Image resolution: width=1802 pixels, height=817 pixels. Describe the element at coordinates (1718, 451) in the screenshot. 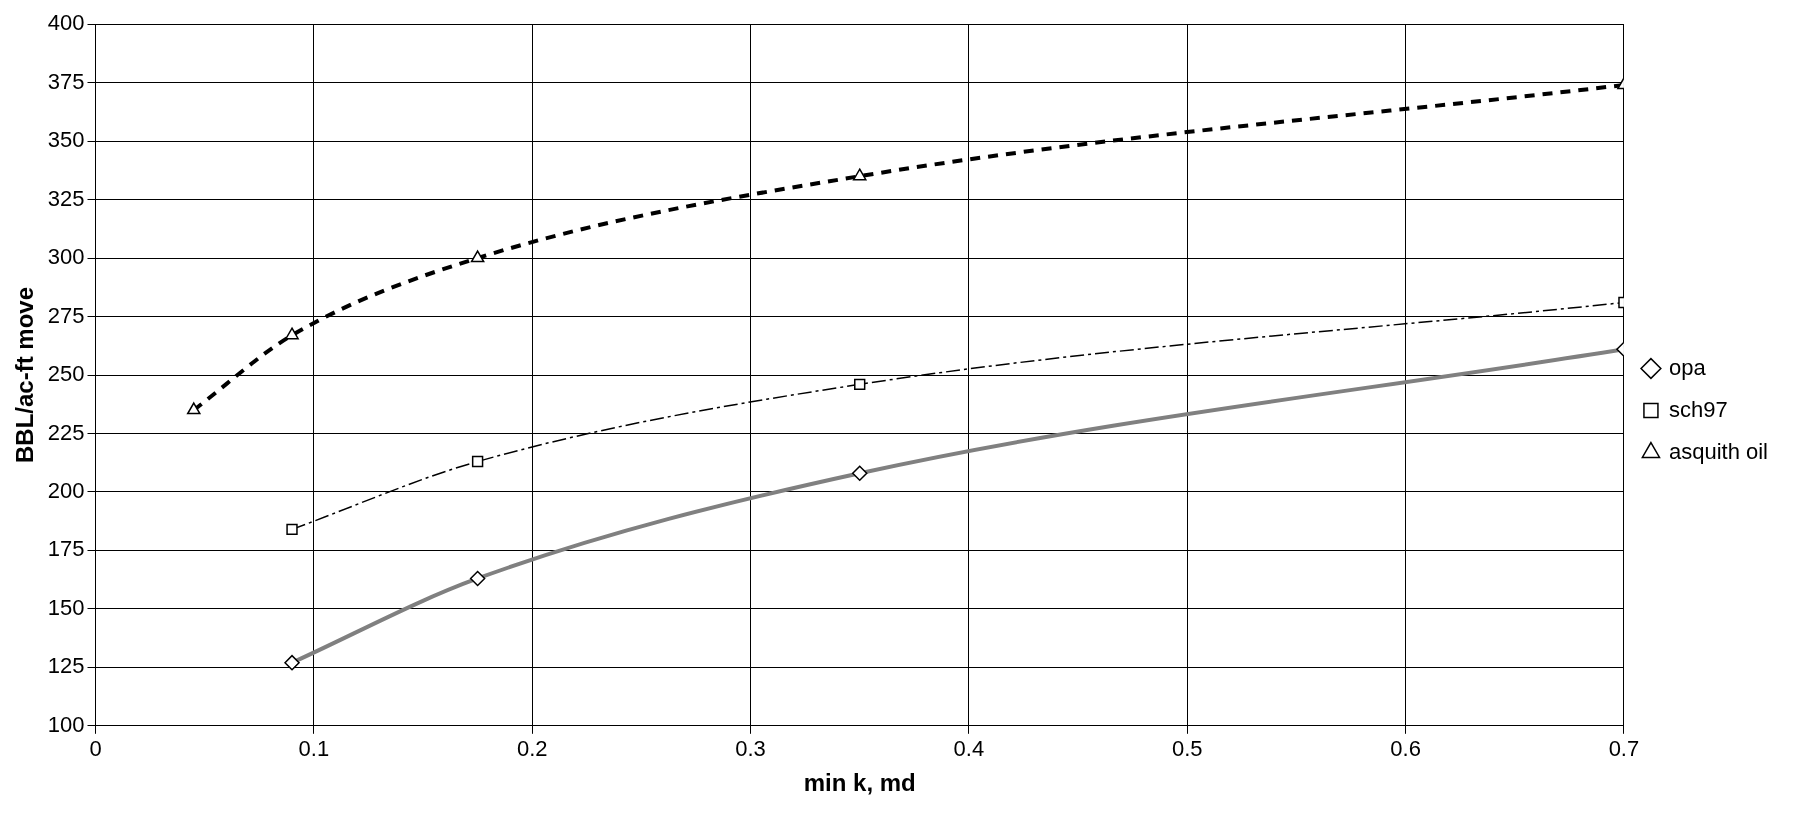

I see `legend-label: asquith oil` at that location.